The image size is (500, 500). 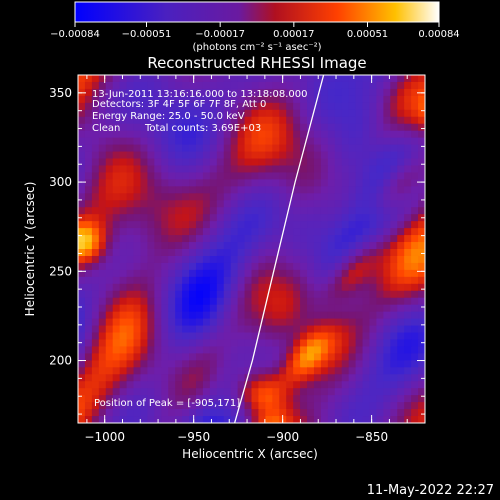 What do you see at coordinates (371, 437) in the screenshot?
I see `x-tick-label: −850` at bounding box center [371, 437].